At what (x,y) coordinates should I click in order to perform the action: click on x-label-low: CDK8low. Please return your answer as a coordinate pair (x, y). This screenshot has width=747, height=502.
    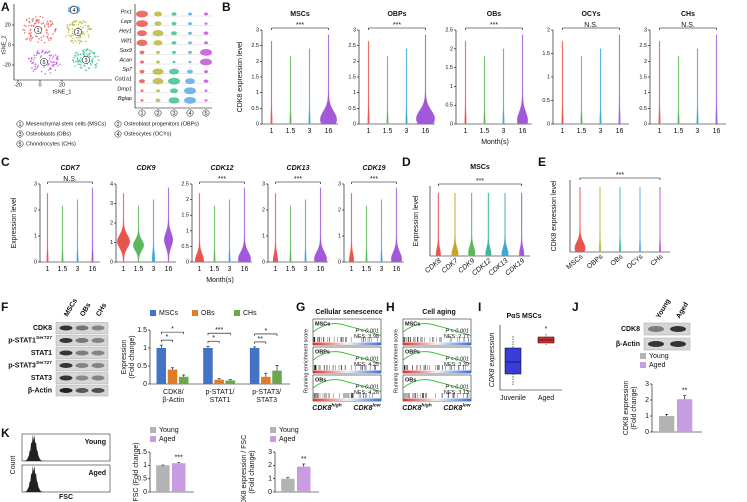
    Looking at the image, I should click on (367, 407).